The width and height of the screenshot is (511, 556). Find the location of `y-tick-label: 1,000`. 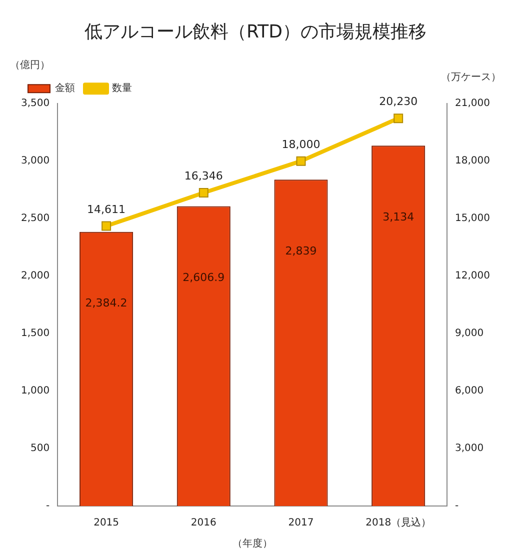

y-tick-label: 1,000 is located at coordinates (35, 391).